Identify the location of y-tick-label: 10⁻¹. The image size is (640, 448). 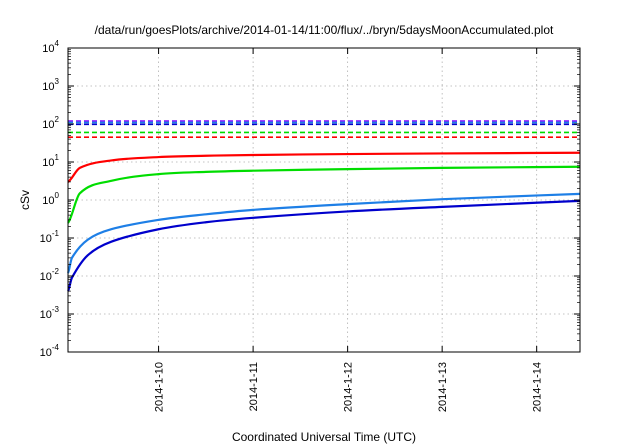
(50, 237).